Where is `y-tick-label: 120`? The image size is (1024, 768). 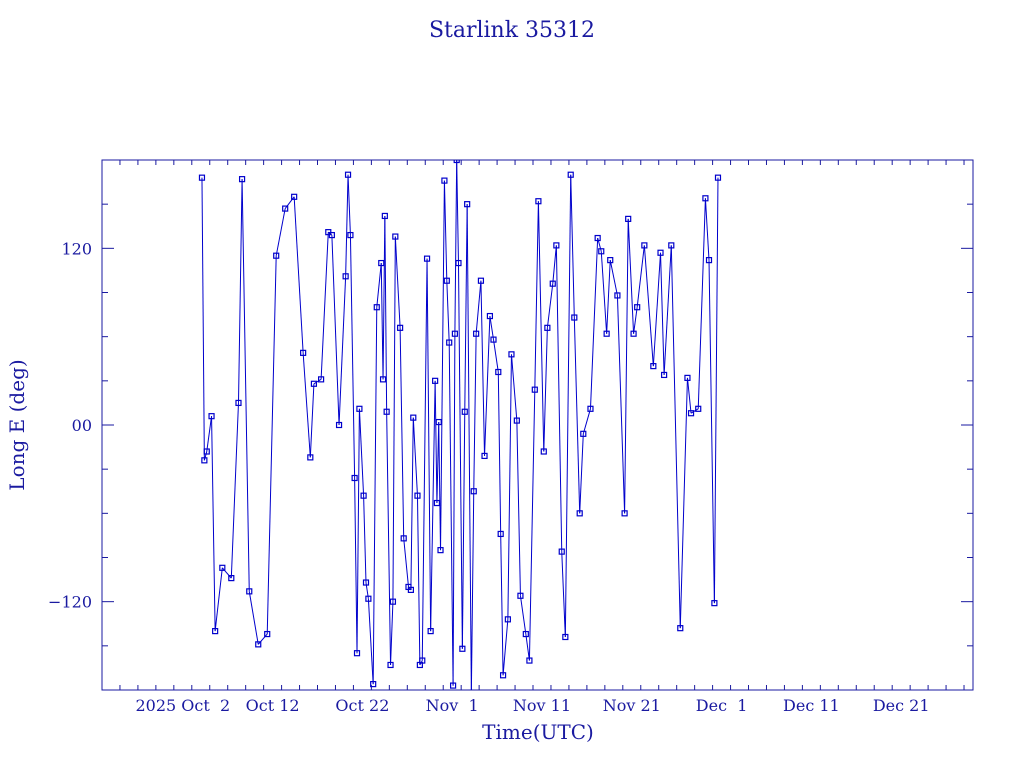 y-tick-label: 120 is located at coordinates (76, 248).